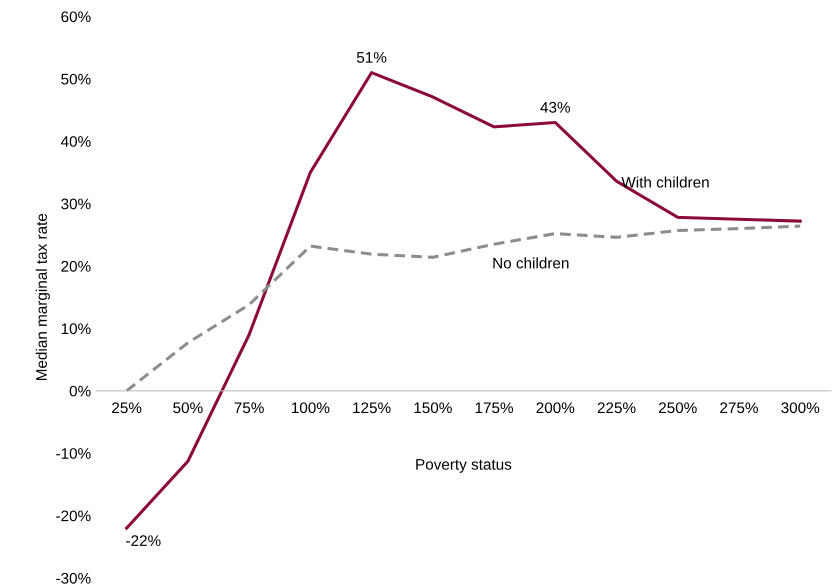  I want to click on x-tick-label: 25%, so click(127, 408).